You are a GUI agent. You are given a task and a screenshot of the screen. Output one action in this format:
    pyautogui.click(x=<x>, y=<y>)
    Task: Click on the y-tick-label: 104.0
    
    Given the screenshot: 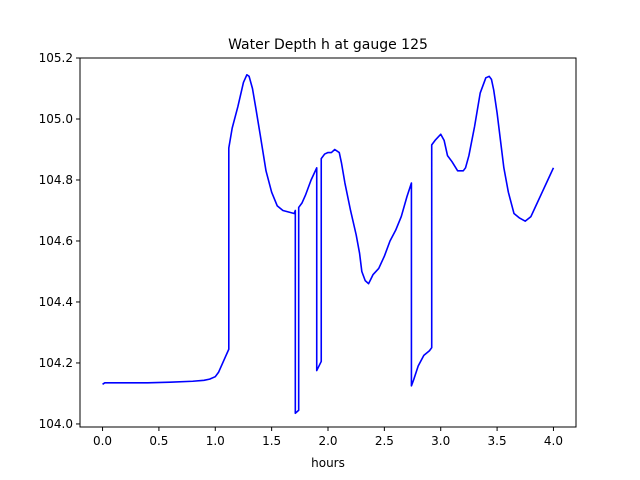 What is the action you would take?
    pyautogui.click(x=56, y=424)
    